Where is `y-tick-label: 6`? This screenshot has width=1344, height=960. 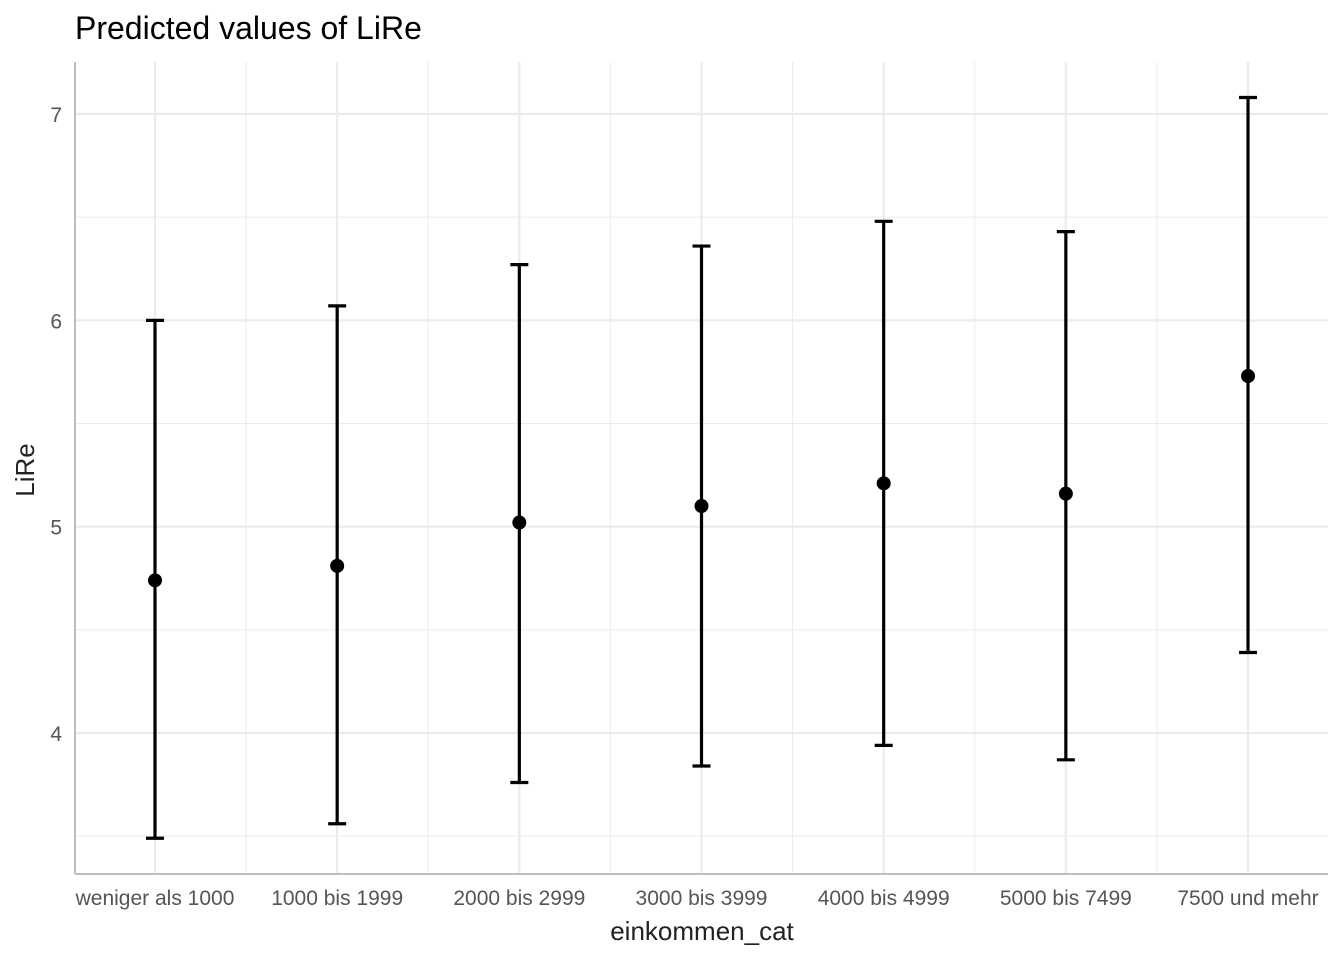
y-tick-label: 6 is located at coordinates (56, 321).